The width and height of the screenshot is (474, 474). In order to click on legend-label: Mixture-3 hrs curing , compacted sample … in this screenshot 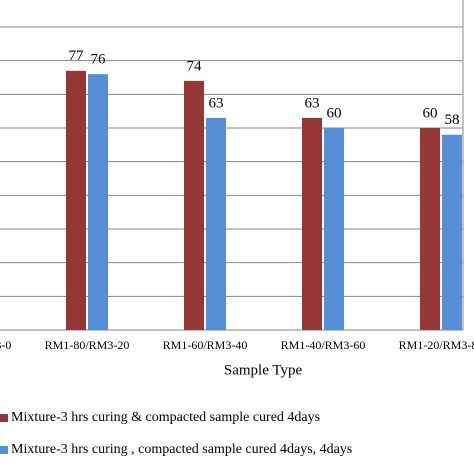, I will do `click(181, 449)`.